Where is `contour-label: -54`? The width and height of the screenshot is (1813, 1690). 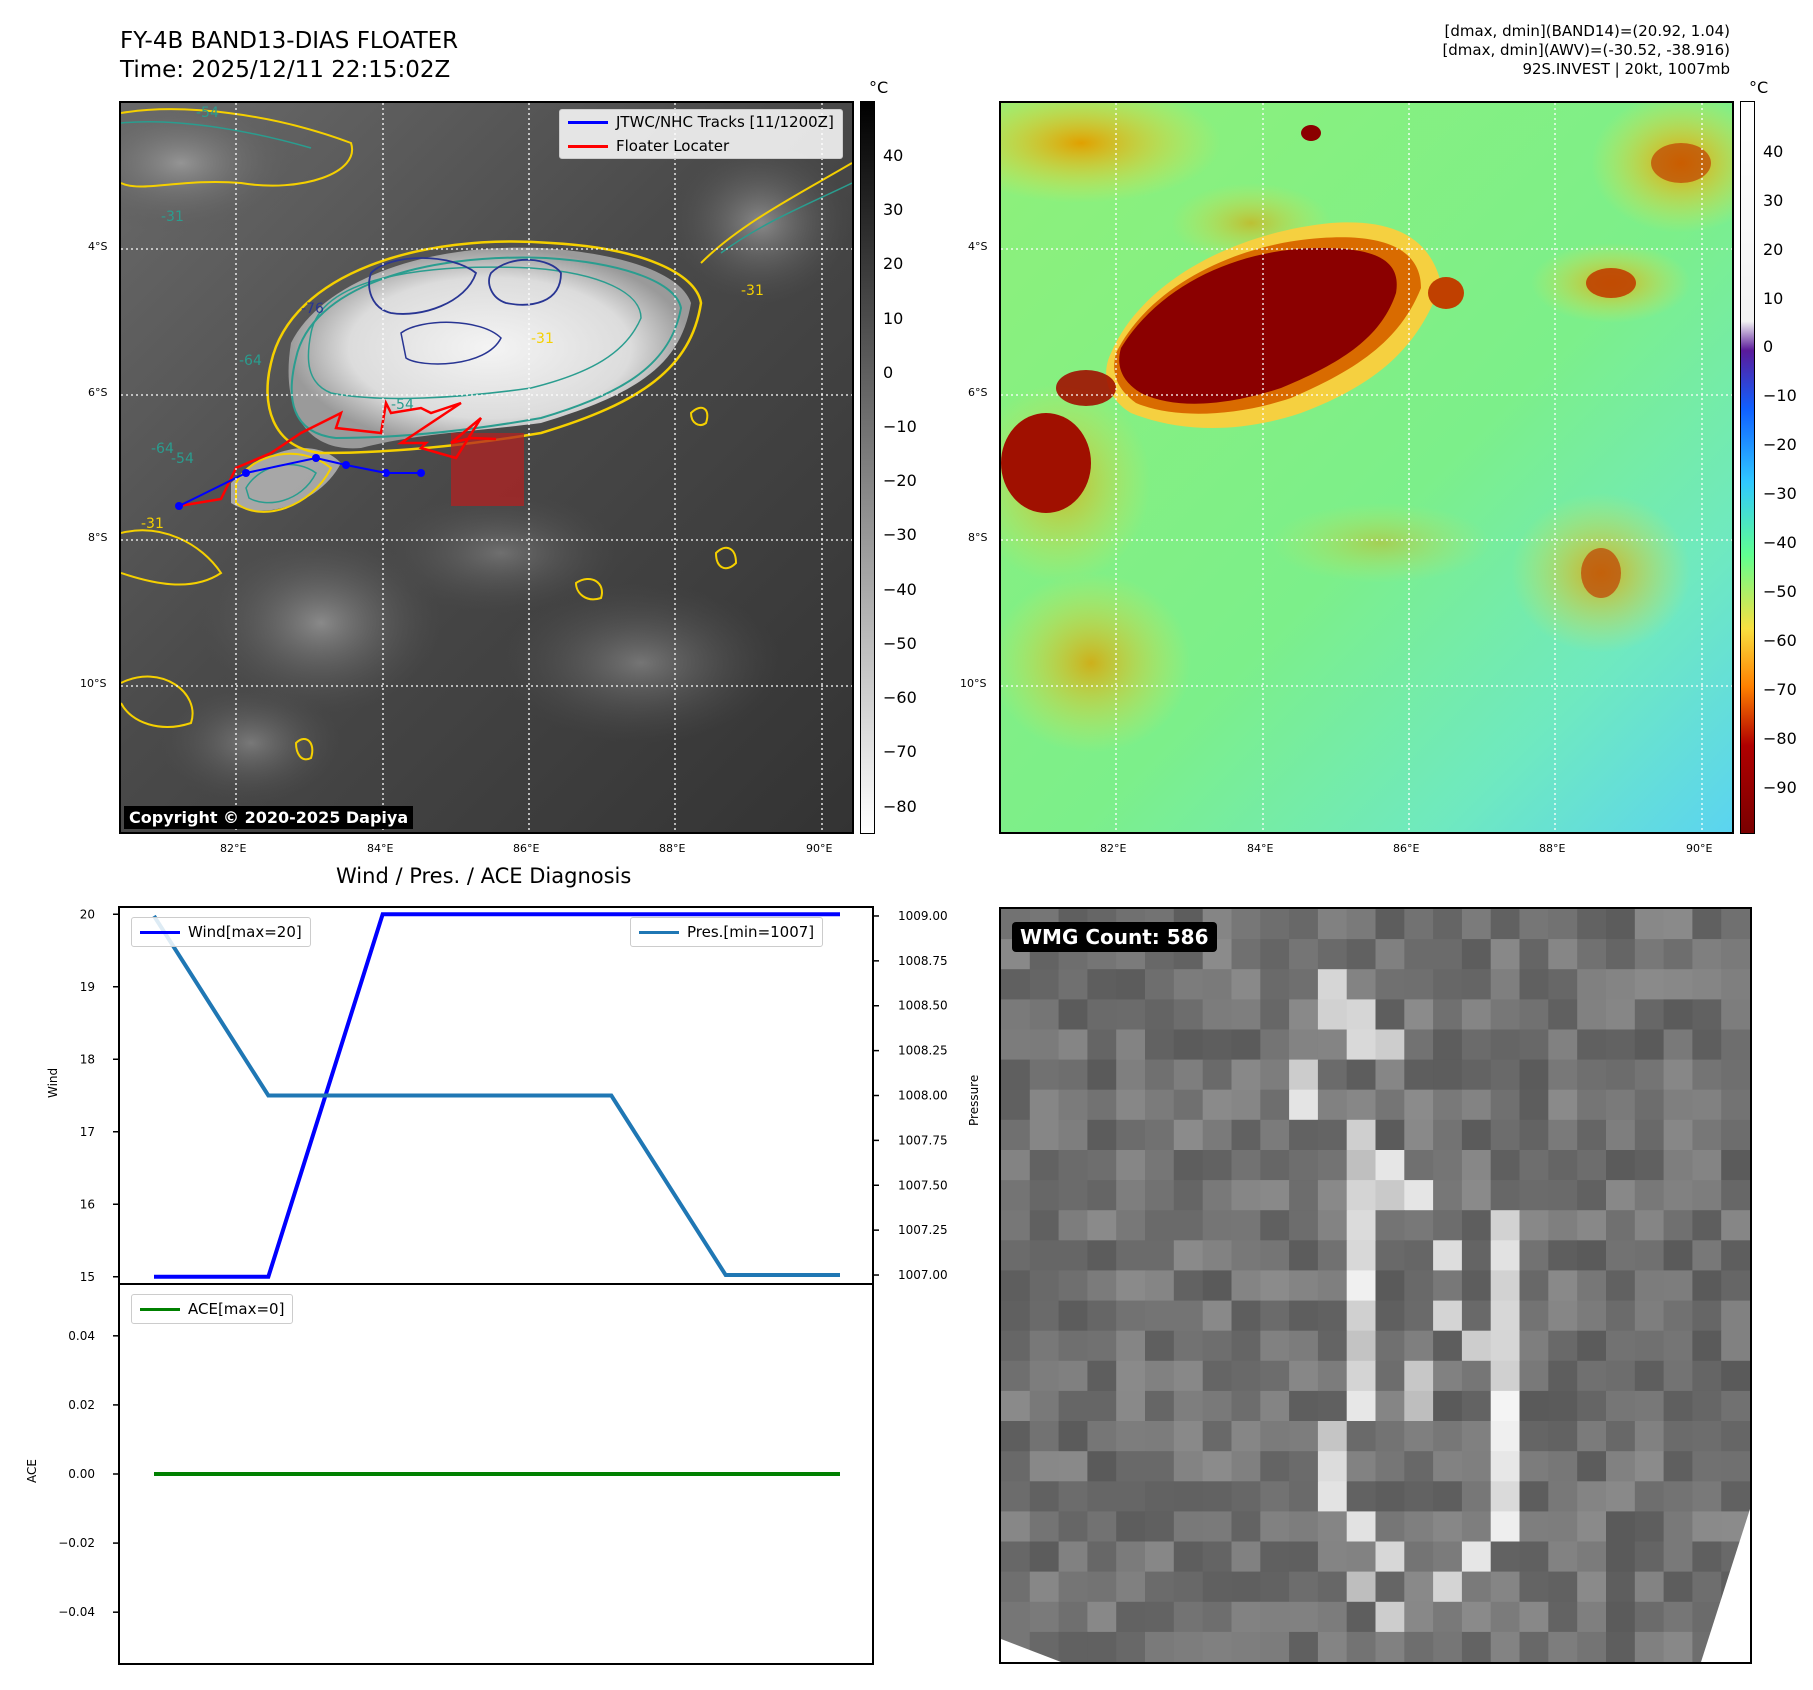
contour-label: -54 is located at coordinates (182, 459).